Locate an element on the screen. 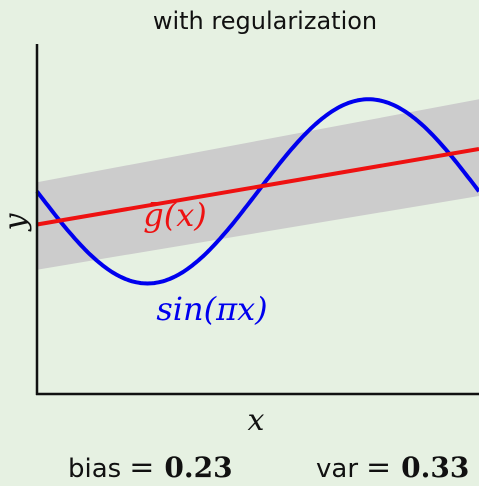 The height and width of the screenshot is (486, 479). var-stat: var = 0.33 is located at coordinates (392, 467).